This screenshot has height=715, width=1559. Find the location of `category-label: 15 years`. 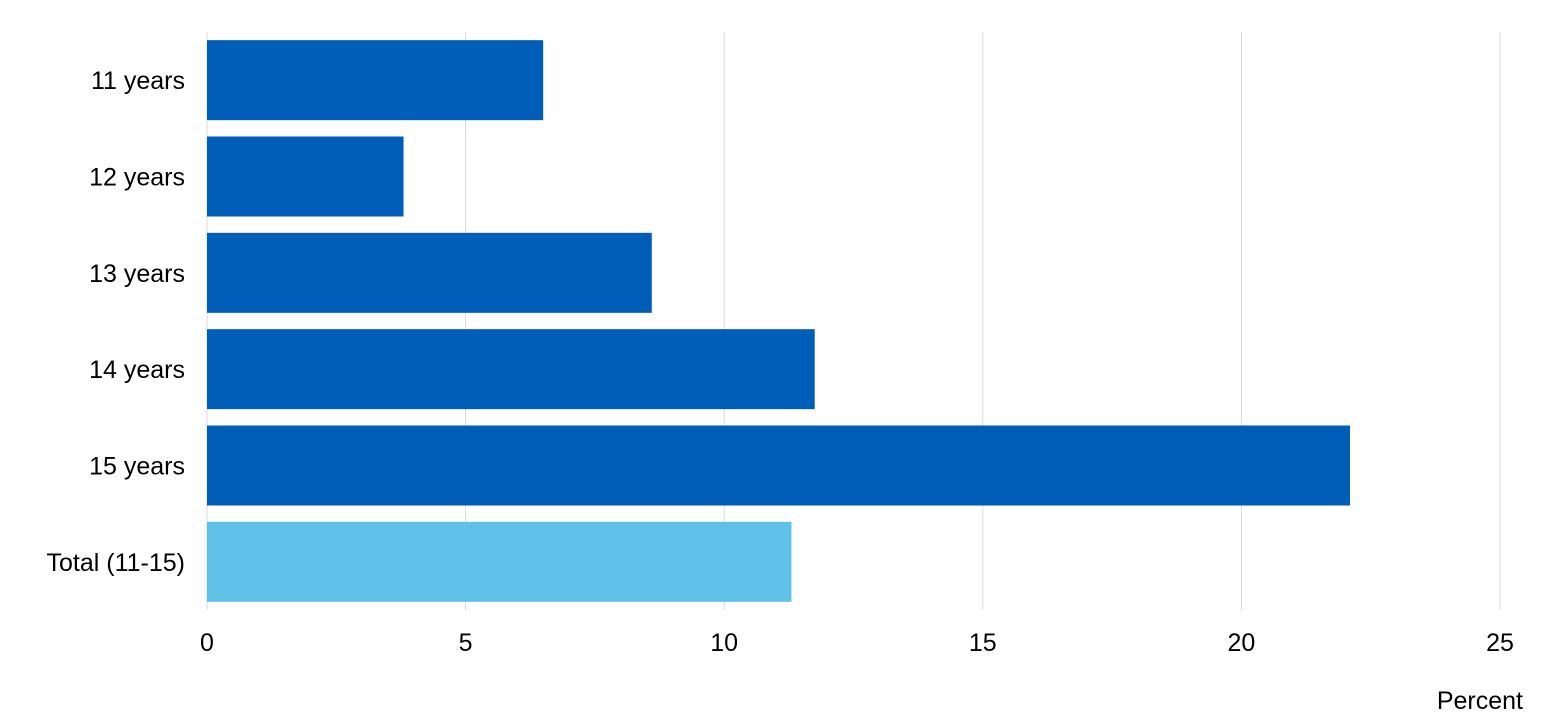

category-label: 15 years is located at coordinates (137, 467).